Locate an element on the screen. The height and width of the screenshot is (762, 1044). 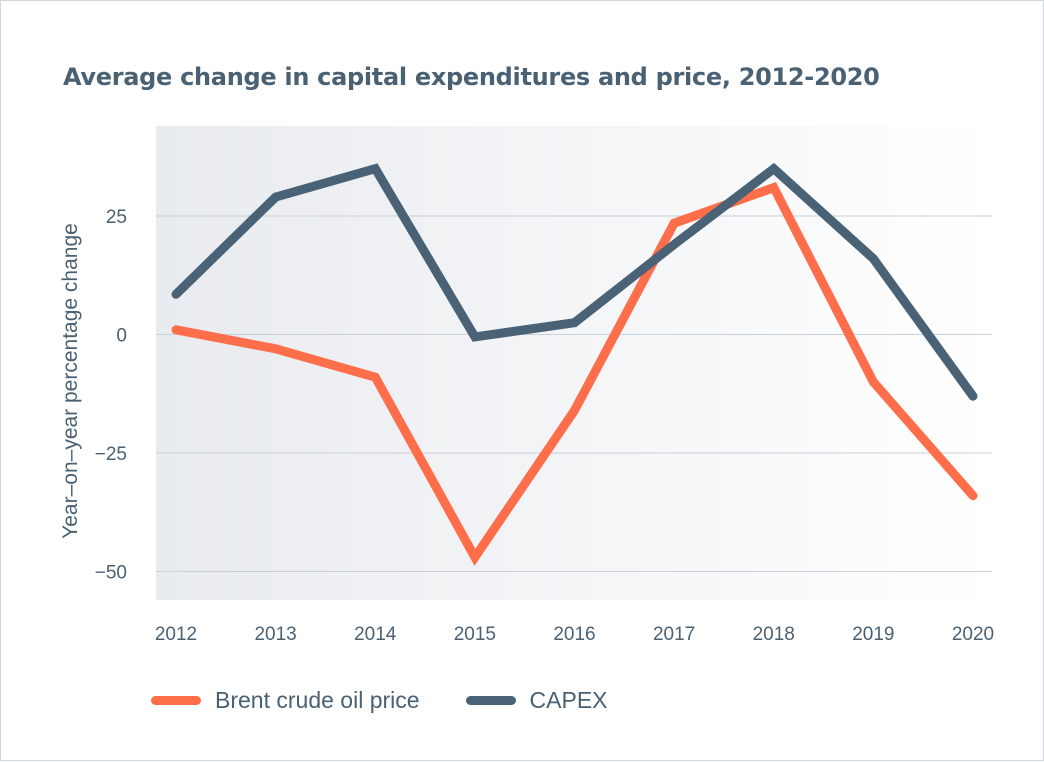
legend-item-capex: CAPEX is located at coordinates (536, 700).